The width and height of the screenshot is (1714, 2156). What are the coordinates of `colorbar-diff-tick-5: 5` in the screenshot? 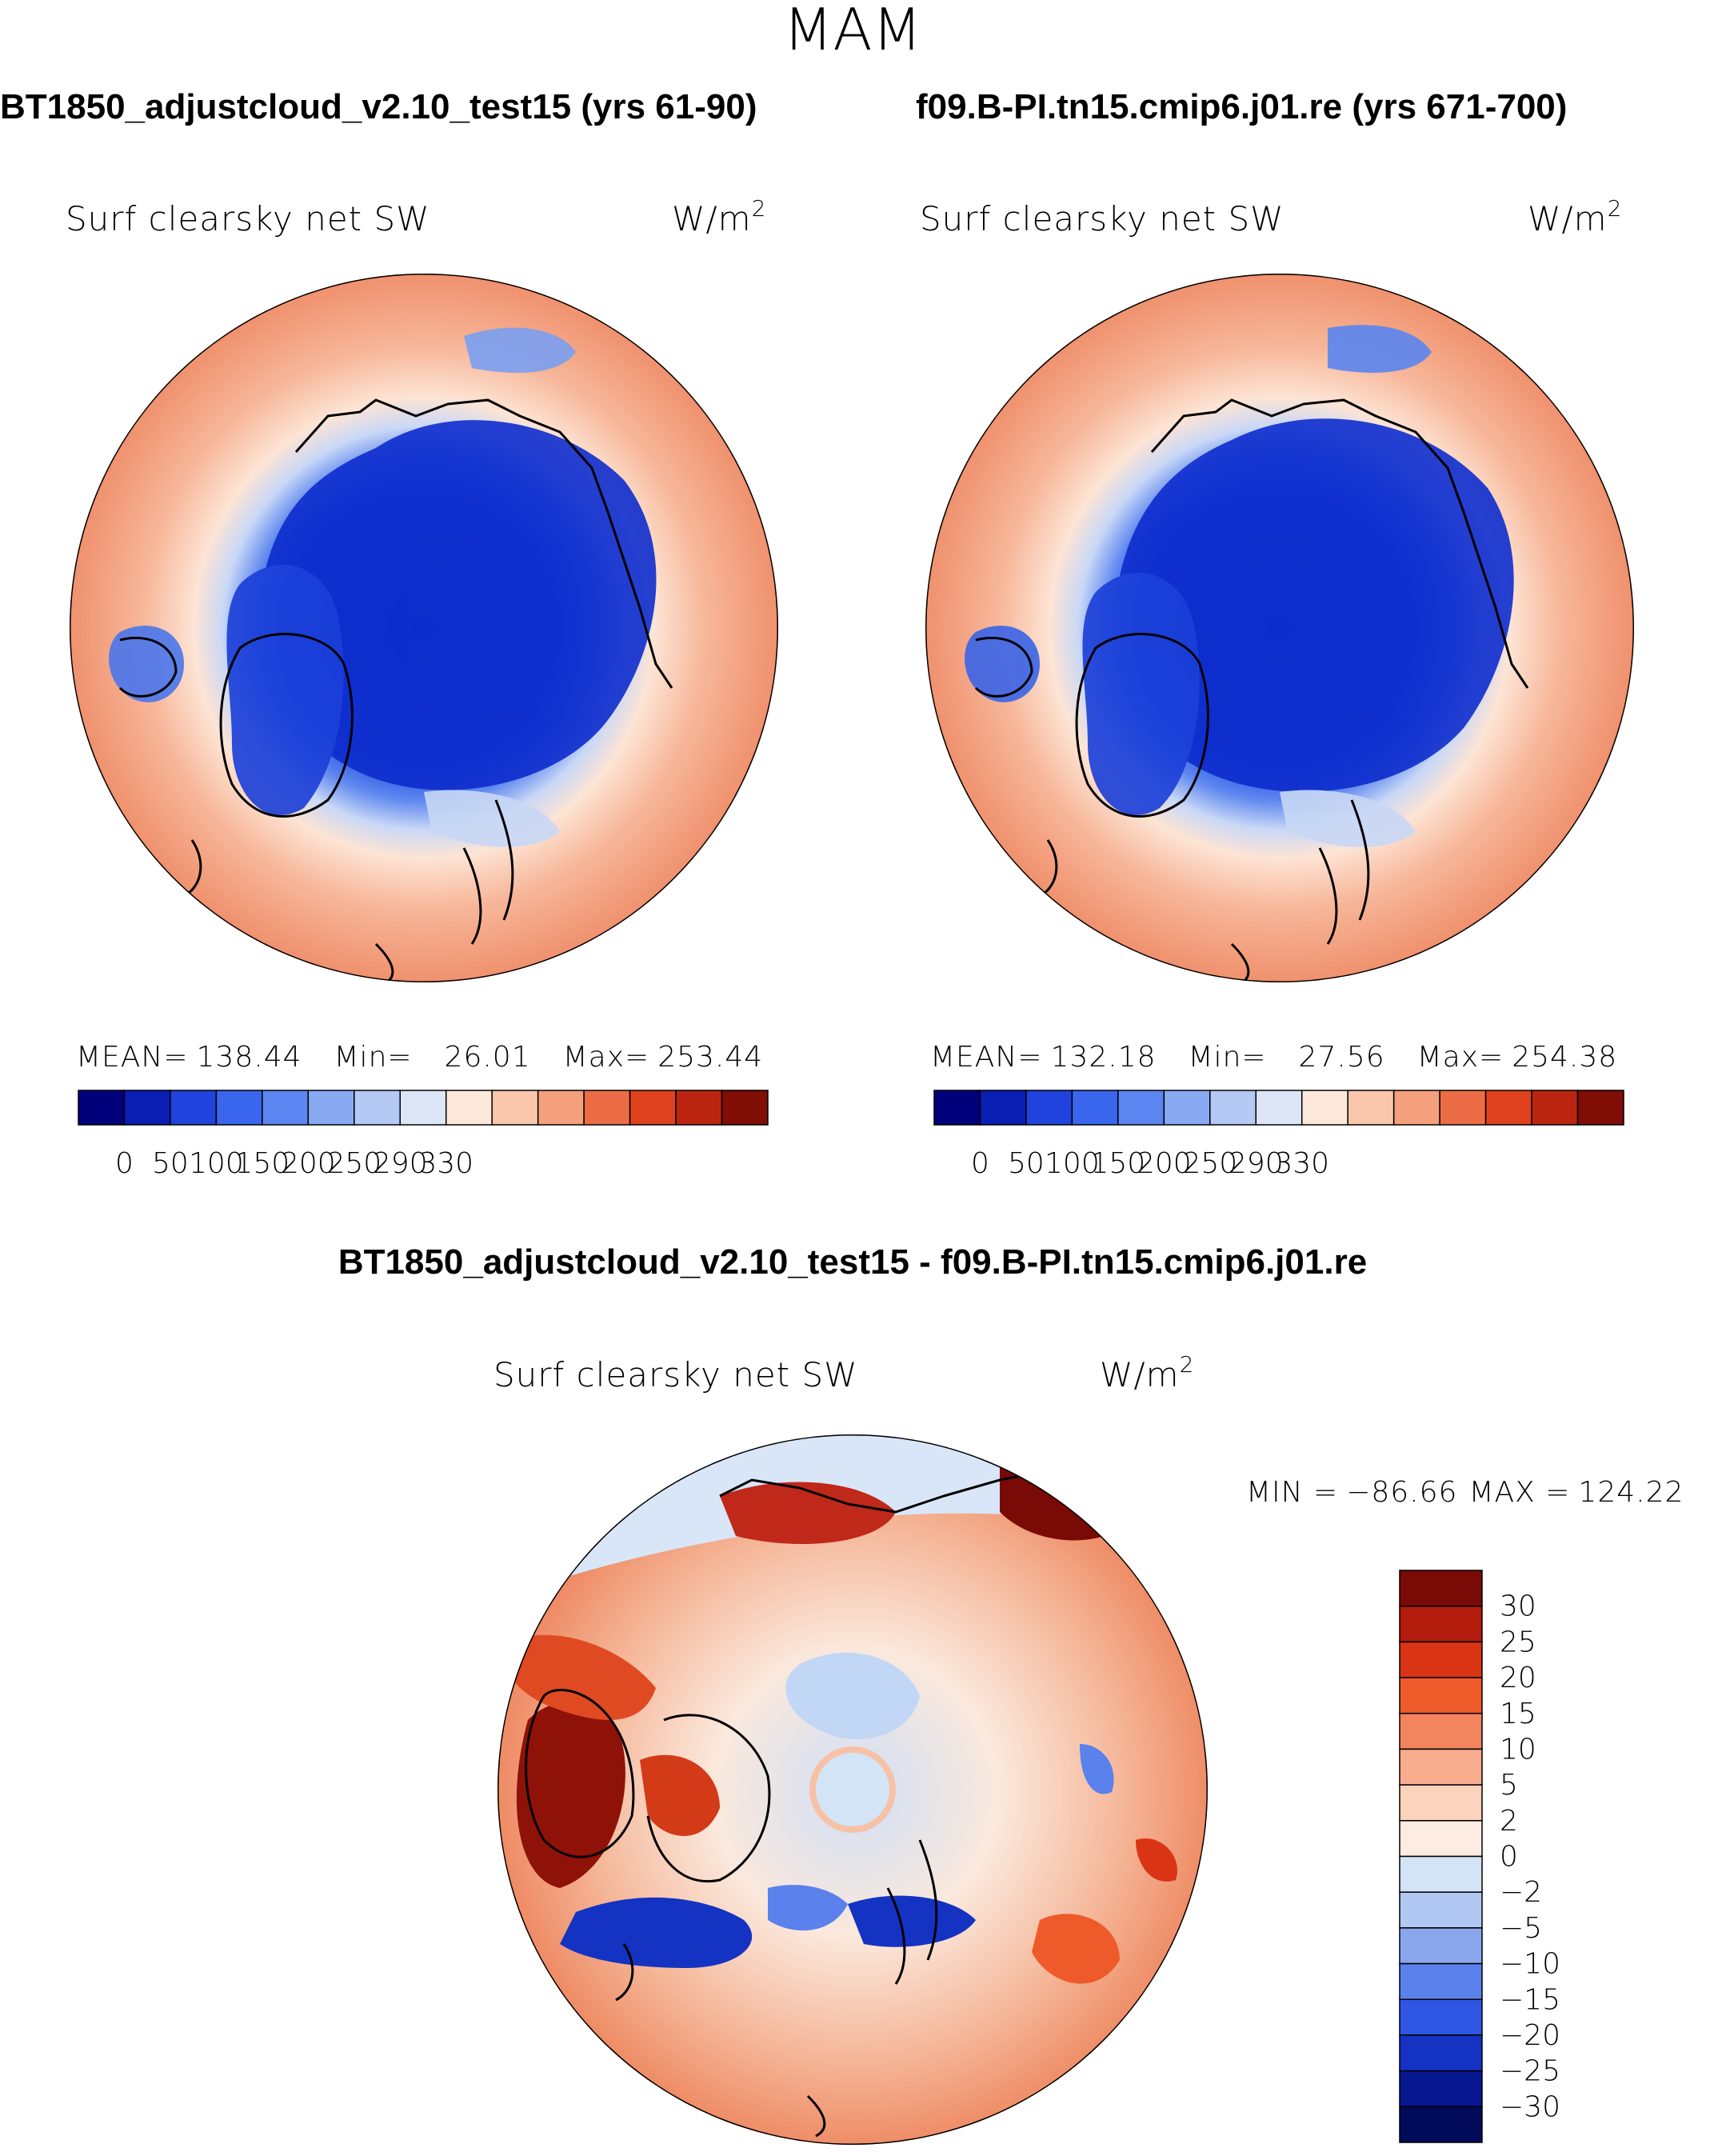 It's located at (1509, 1785).